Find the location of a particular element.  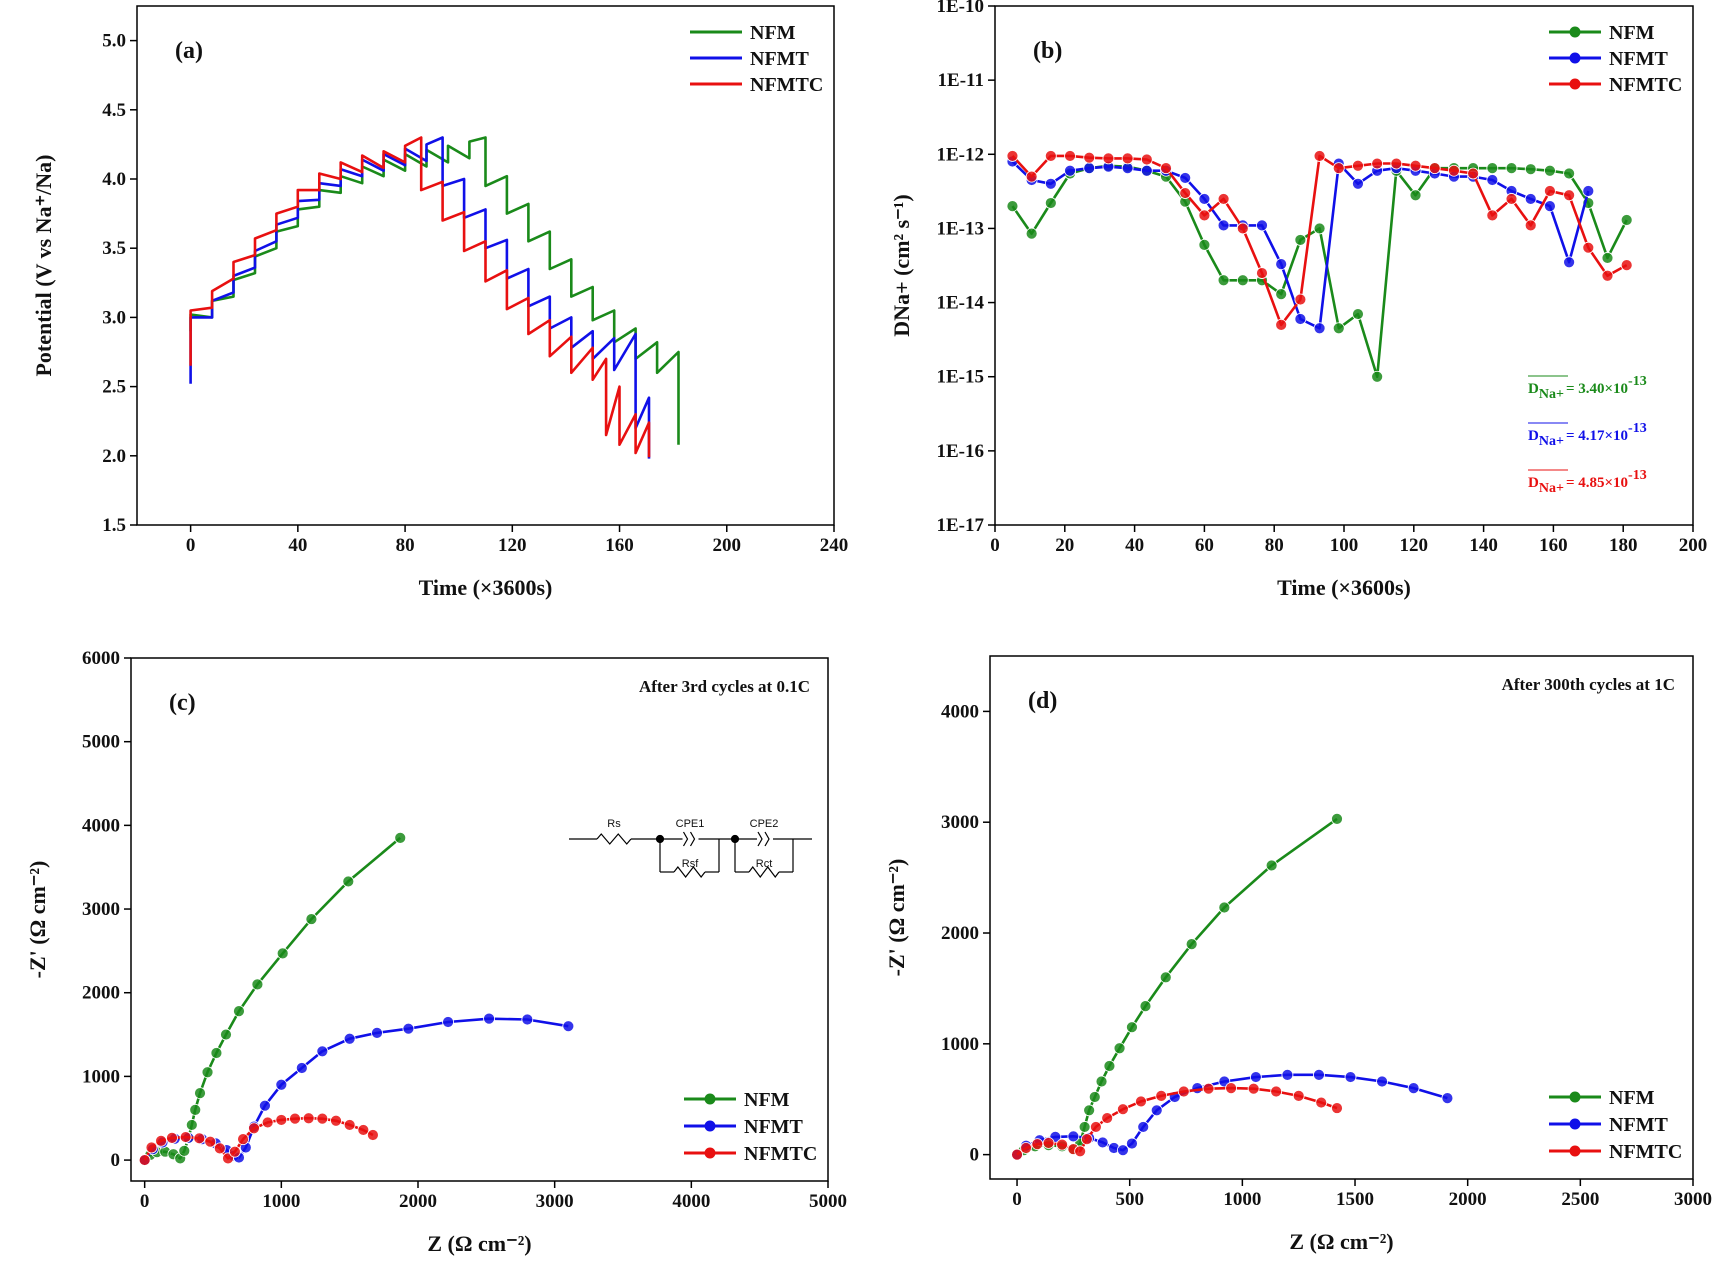

x-tick-label: 5000 is located at coordinates (828, 1201).